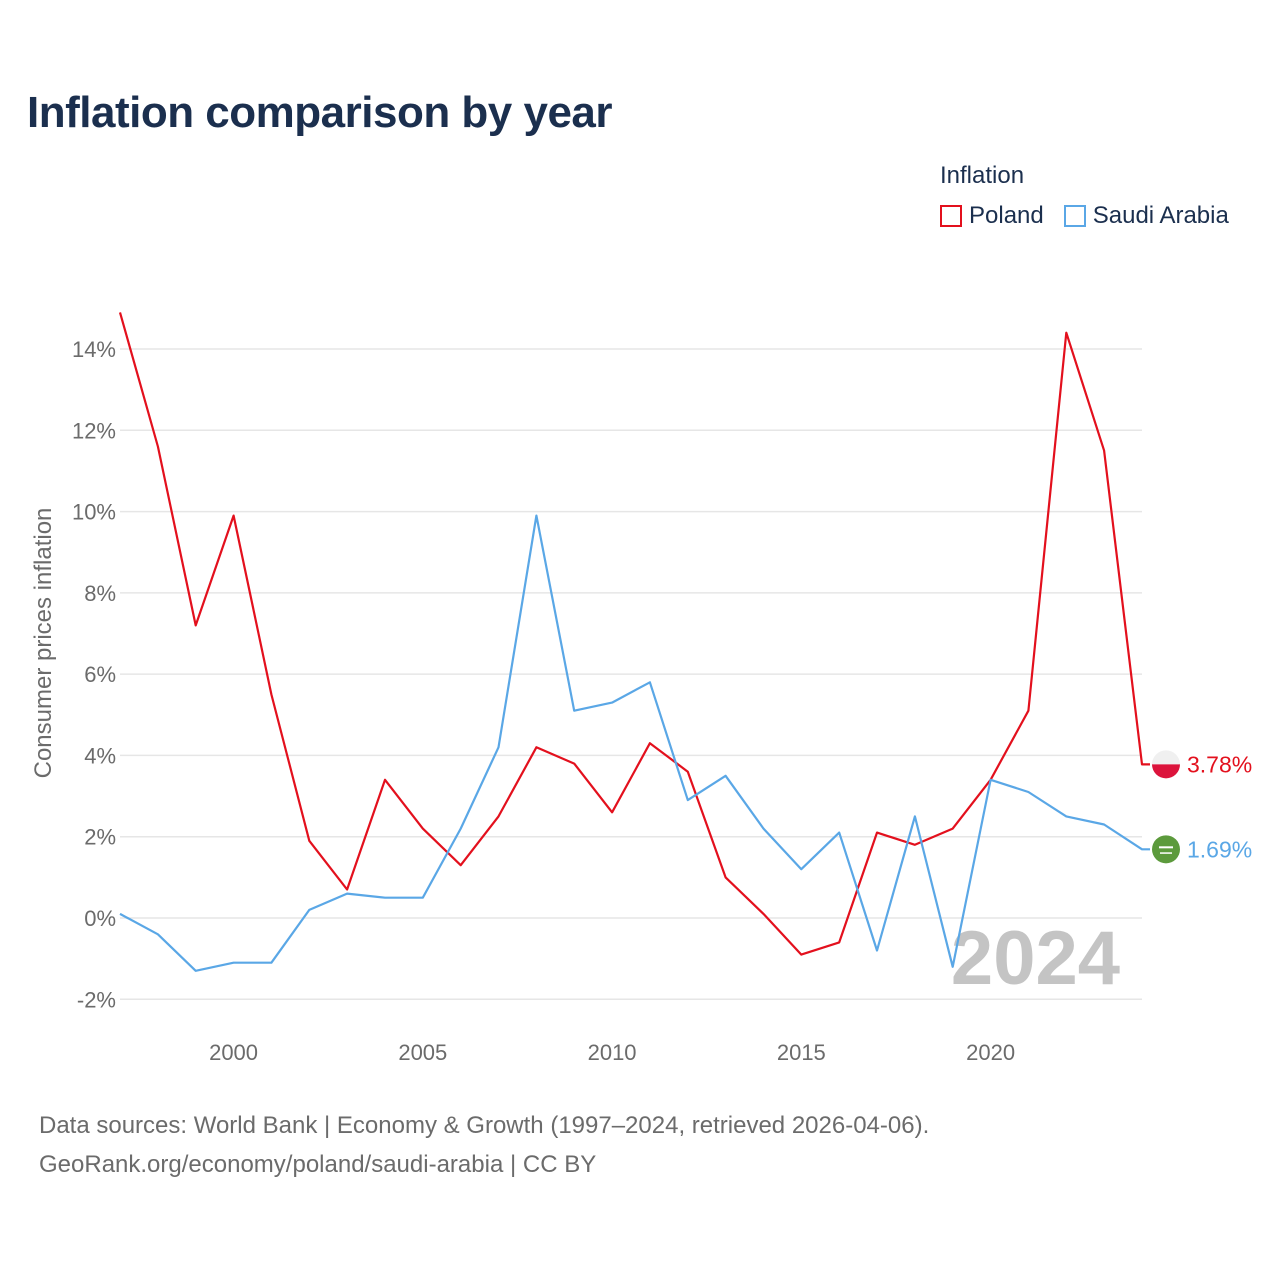 This screenshot has width=1280, height=1280. What do you see at coordinates (320, 112) in the screenshot?
I see `chart-title: Inflation comparison by year` at bounding box center [320, 112].